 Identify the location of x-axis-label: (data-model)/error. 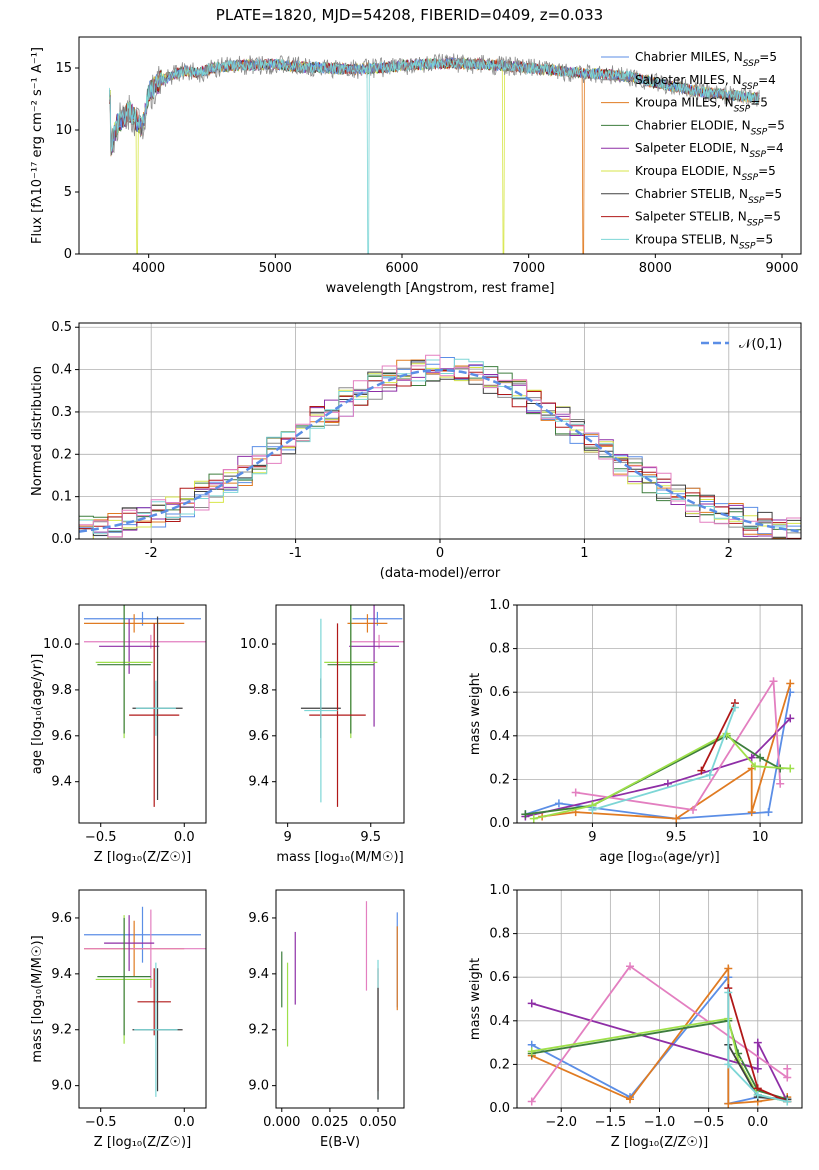
(440, 573).